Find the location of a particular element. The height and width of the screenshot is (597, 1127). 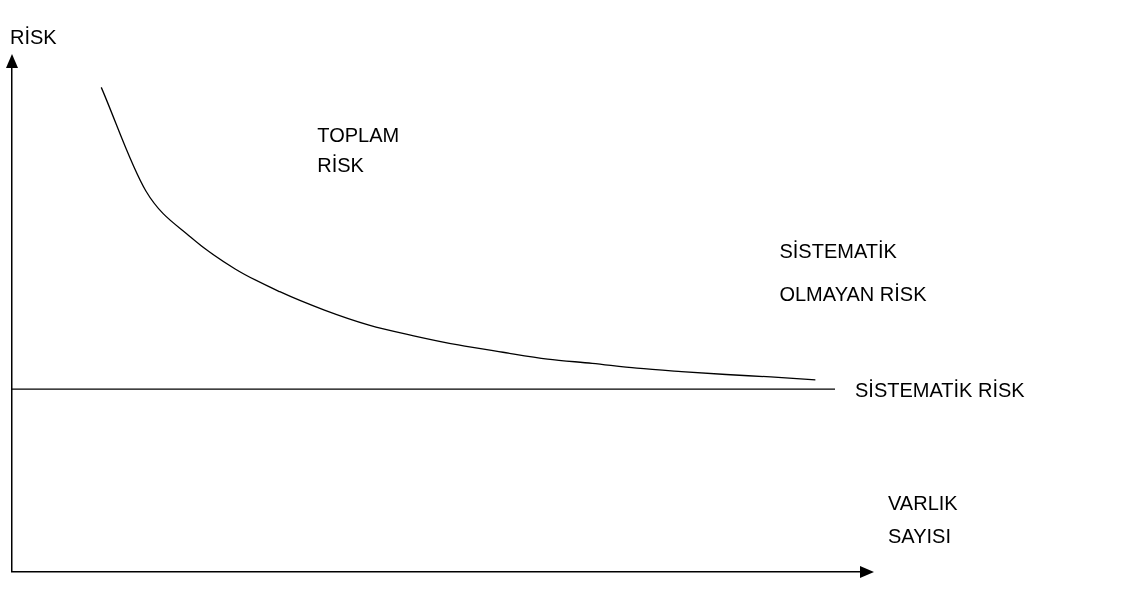

annotation: TOPLAM RİSK is located at coordinates (358, 149).